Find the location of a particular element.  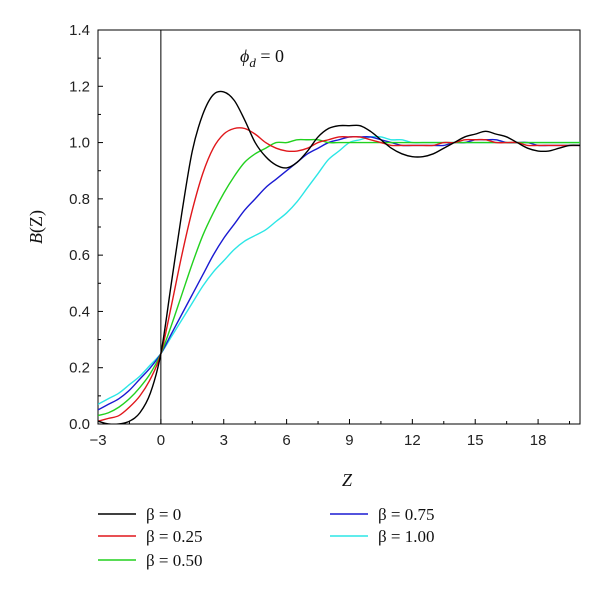

x-tick-label: 0 is located at coordinates (161, 440).